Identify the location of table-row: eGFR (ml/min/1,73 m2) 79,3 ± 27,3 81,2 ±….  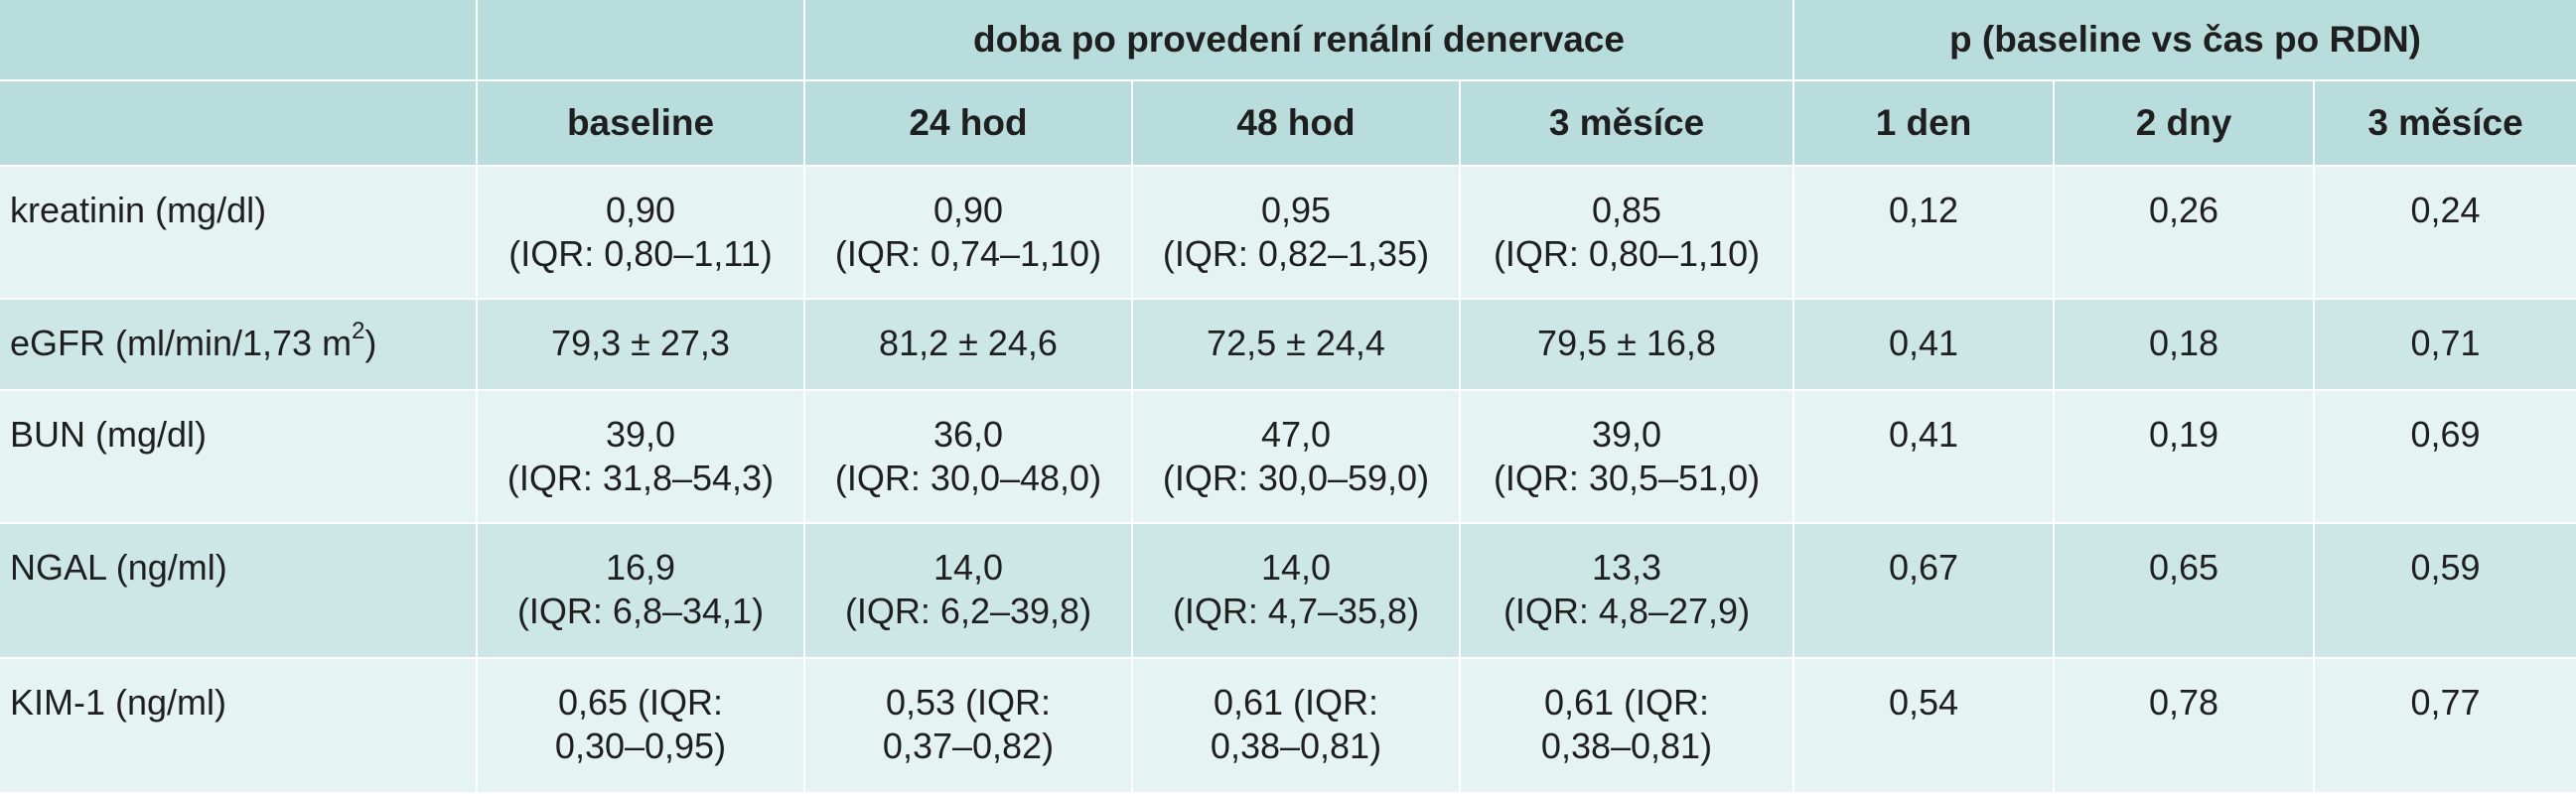
(1288, 344).